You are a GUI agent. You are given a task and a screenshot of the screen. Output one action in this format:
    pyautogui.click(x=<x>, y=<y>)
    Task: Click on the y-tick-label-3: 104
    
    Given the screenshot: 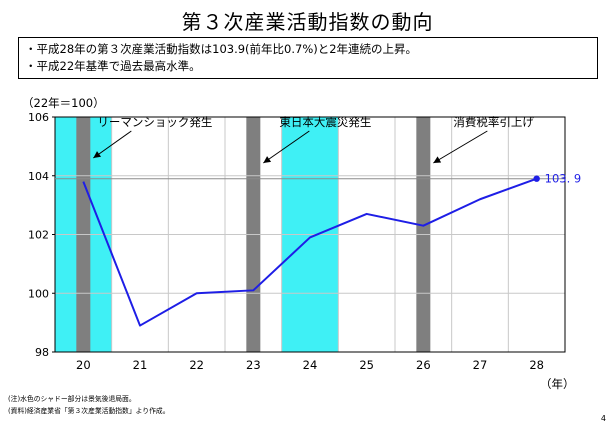 What is the action you would take?
    pyautogui.click(x=38, y=176)
    